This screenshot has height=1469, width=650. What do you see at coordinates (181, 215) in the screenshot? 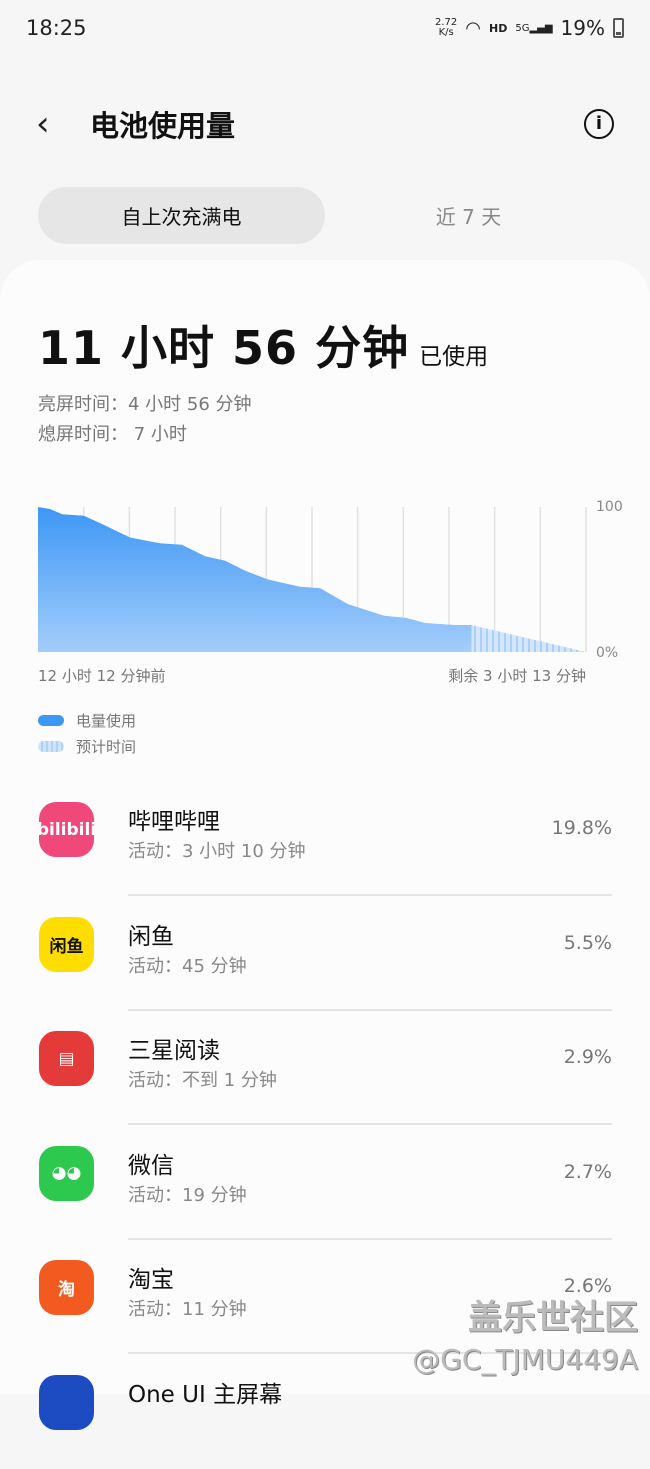
I see `tab-since-full-charge: 自上次充满电` at bounding box center [181, 215].